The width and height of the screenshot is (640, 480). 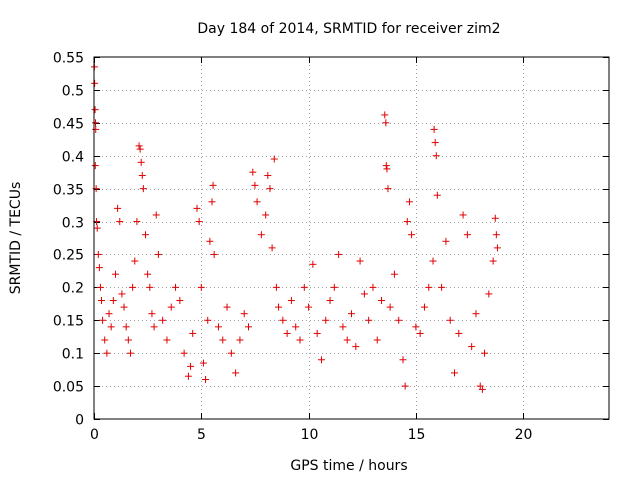 I want to click on y-tick-labels: 0 0.05 0.1 0.15 0.2 0.25 0.3 0.35 0.4 0.45 0.5 0.55, so click(x=68, y=240).